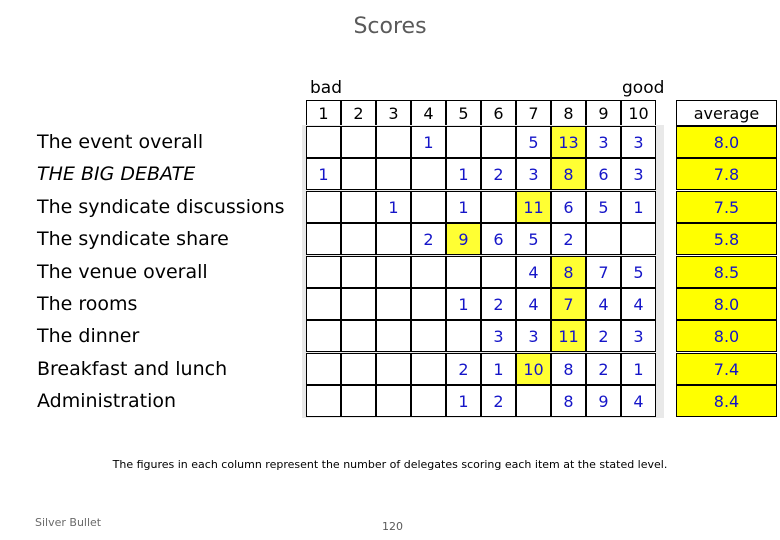 The image size is (780, 540). I want to click on average-cell: 7.5, so click(726, 207).